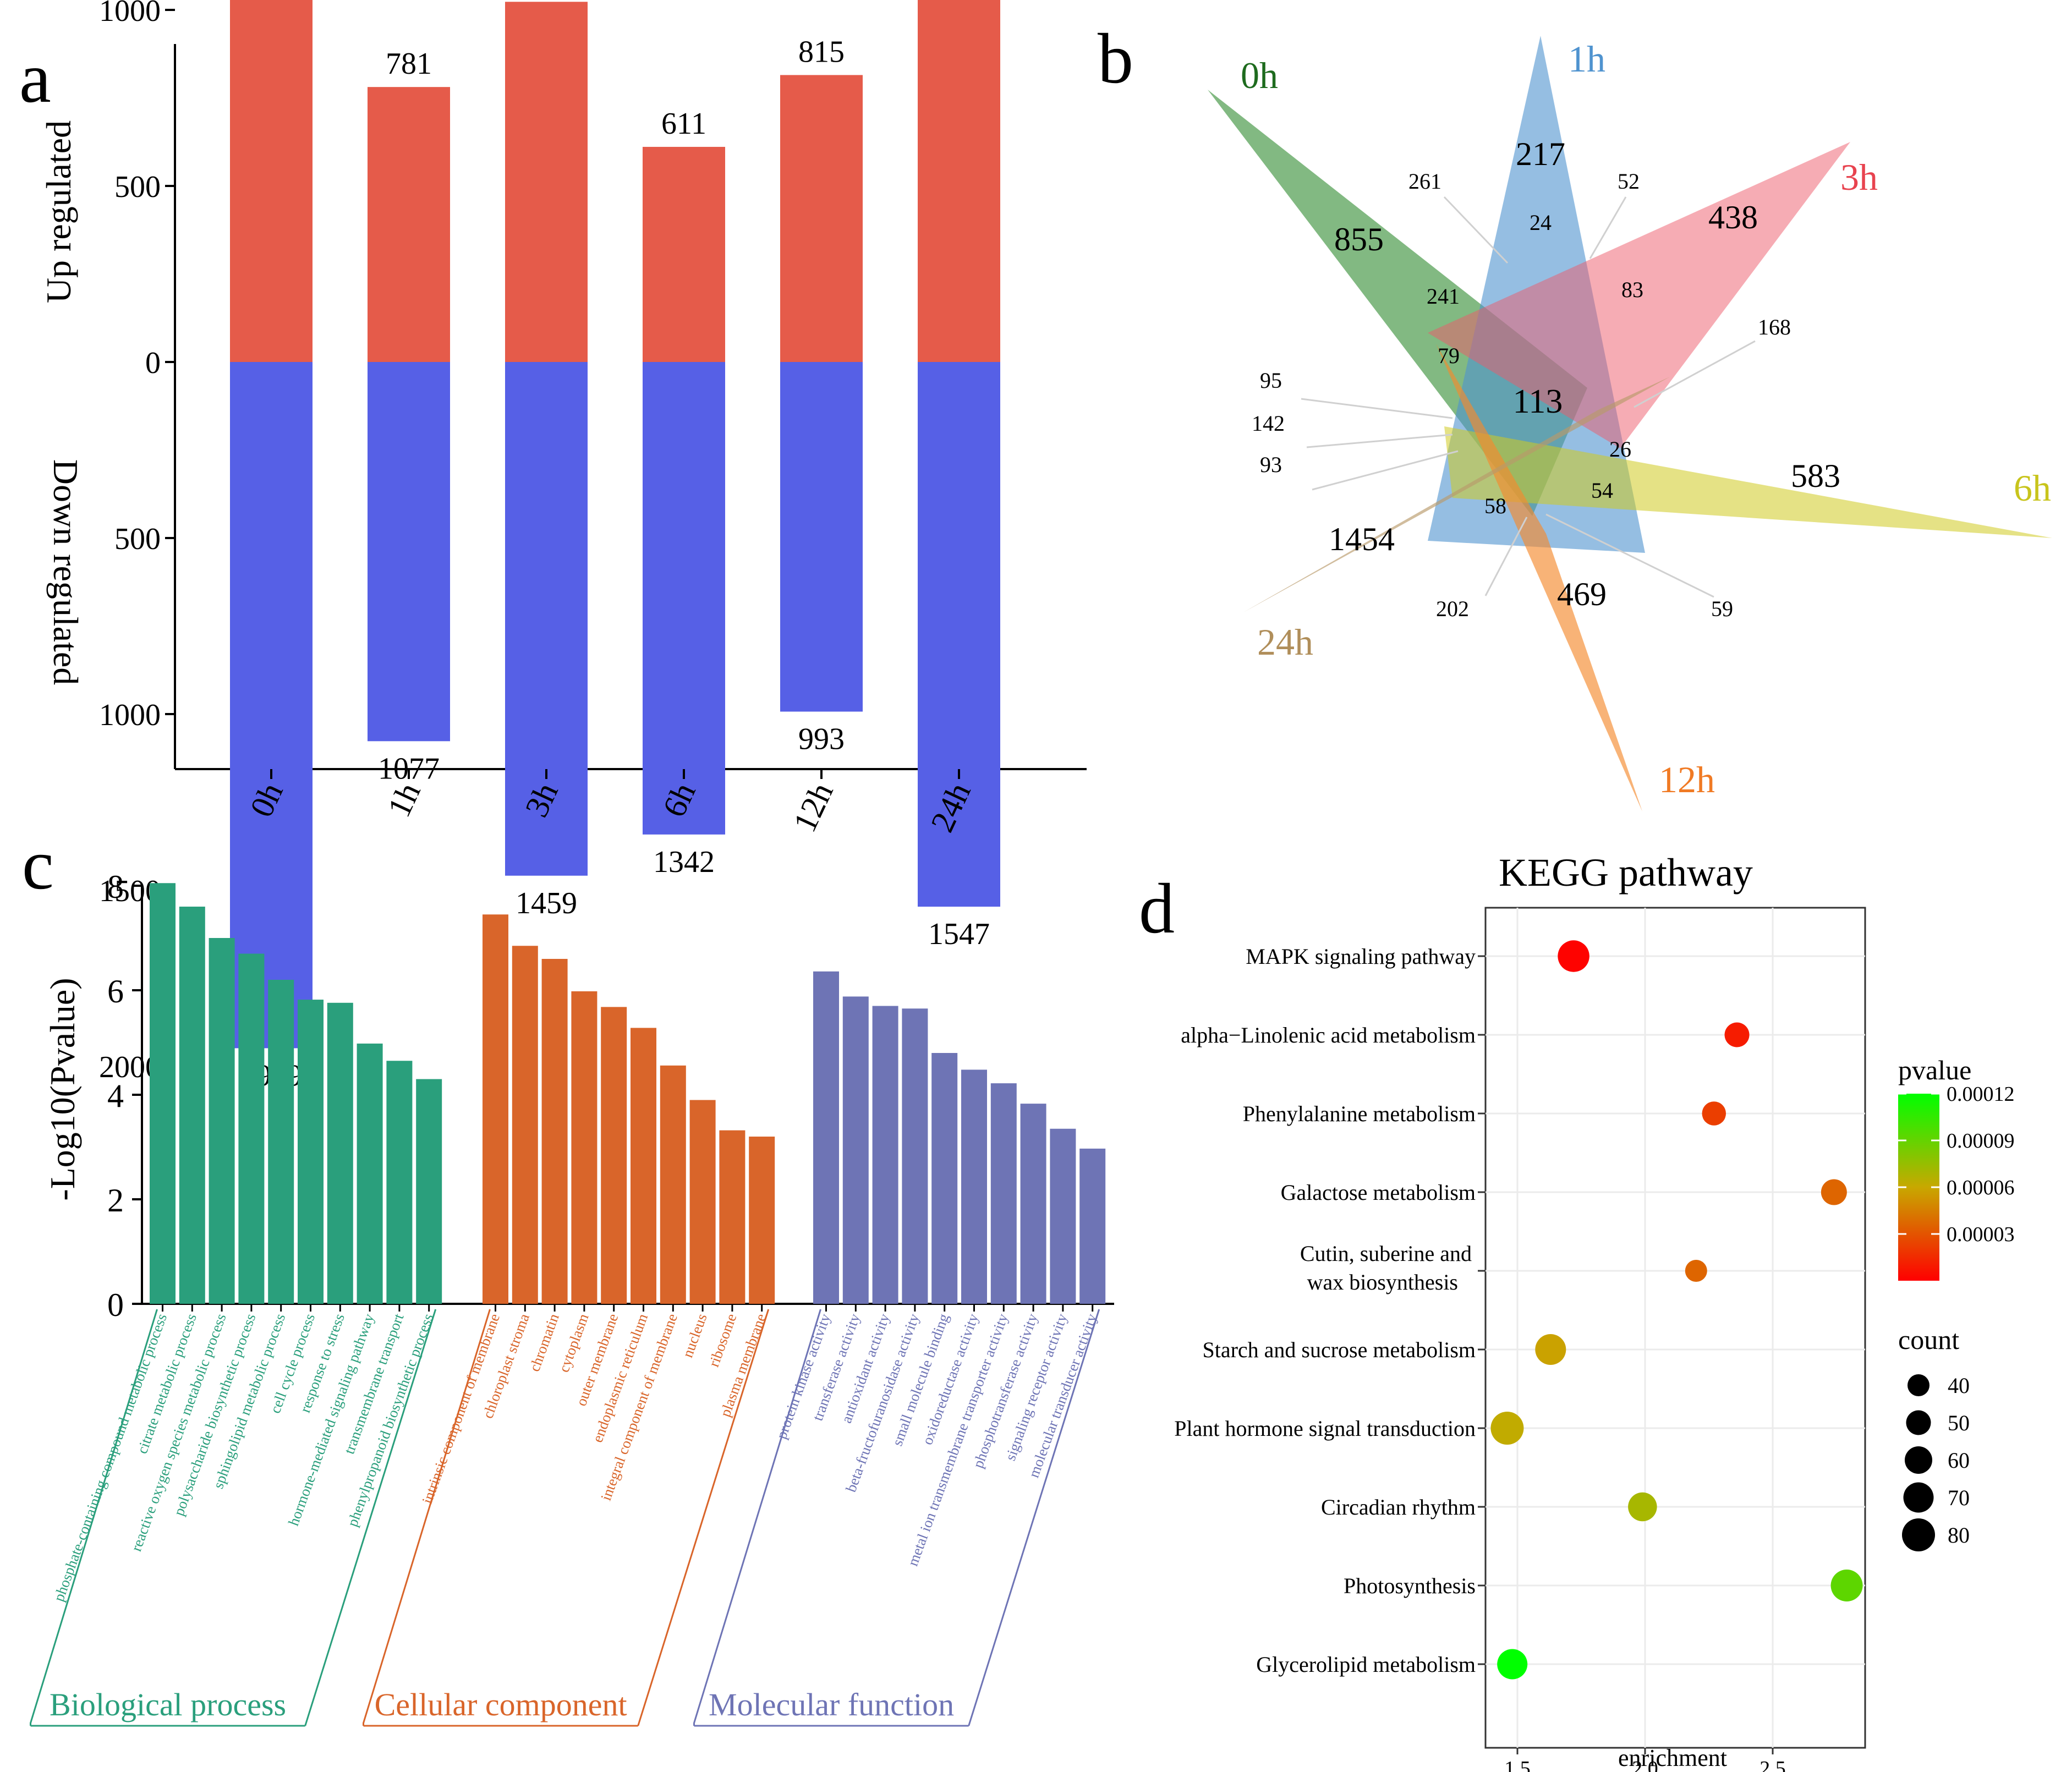  I want to click on a-bar-up-6h, so click(684, 254).